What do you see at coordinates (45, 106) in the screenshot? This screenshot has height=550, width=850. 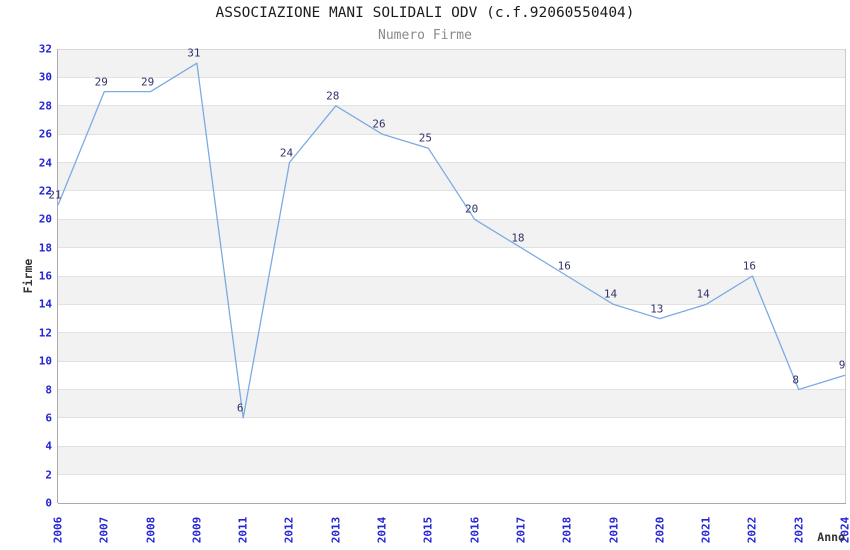 I see `y-tick-label: 28` at bounding box center [45, 106].